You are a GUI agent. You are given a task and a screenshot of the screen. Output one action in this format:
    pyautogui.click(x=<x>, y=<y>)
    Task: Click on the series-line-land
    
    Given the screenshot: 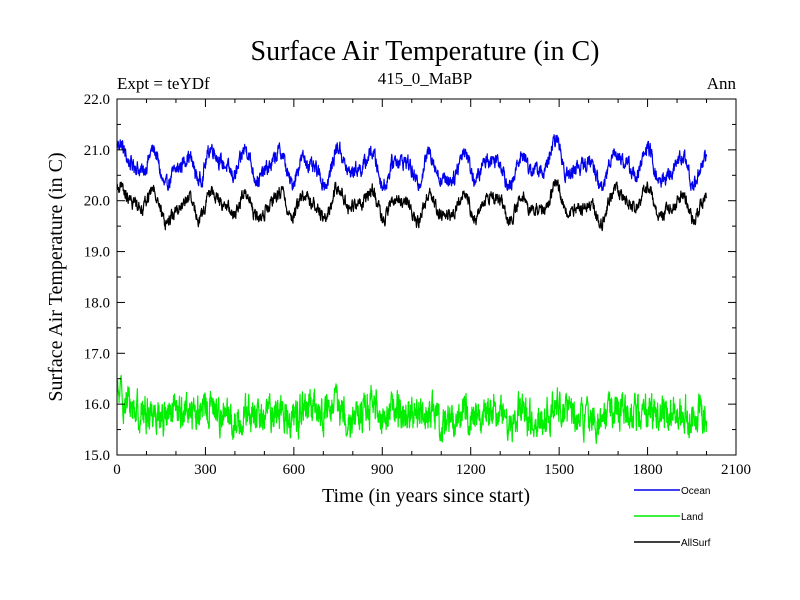 What is the action you would take?
    pyautogui.click(x=412, y=409)
    